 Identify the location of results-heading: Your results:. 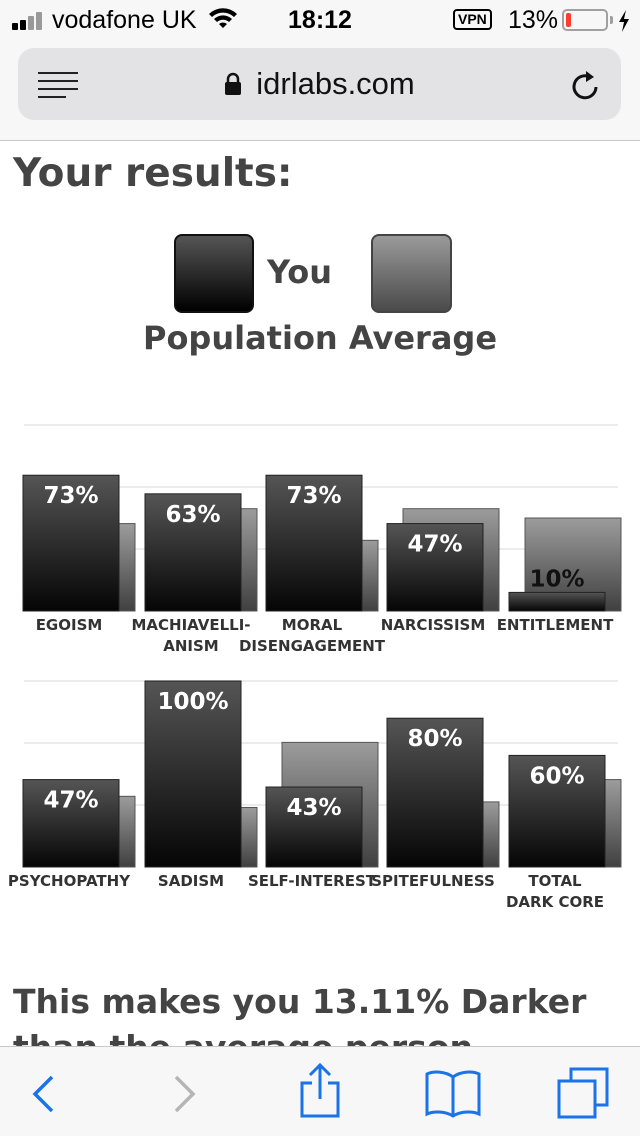
(153, 173).